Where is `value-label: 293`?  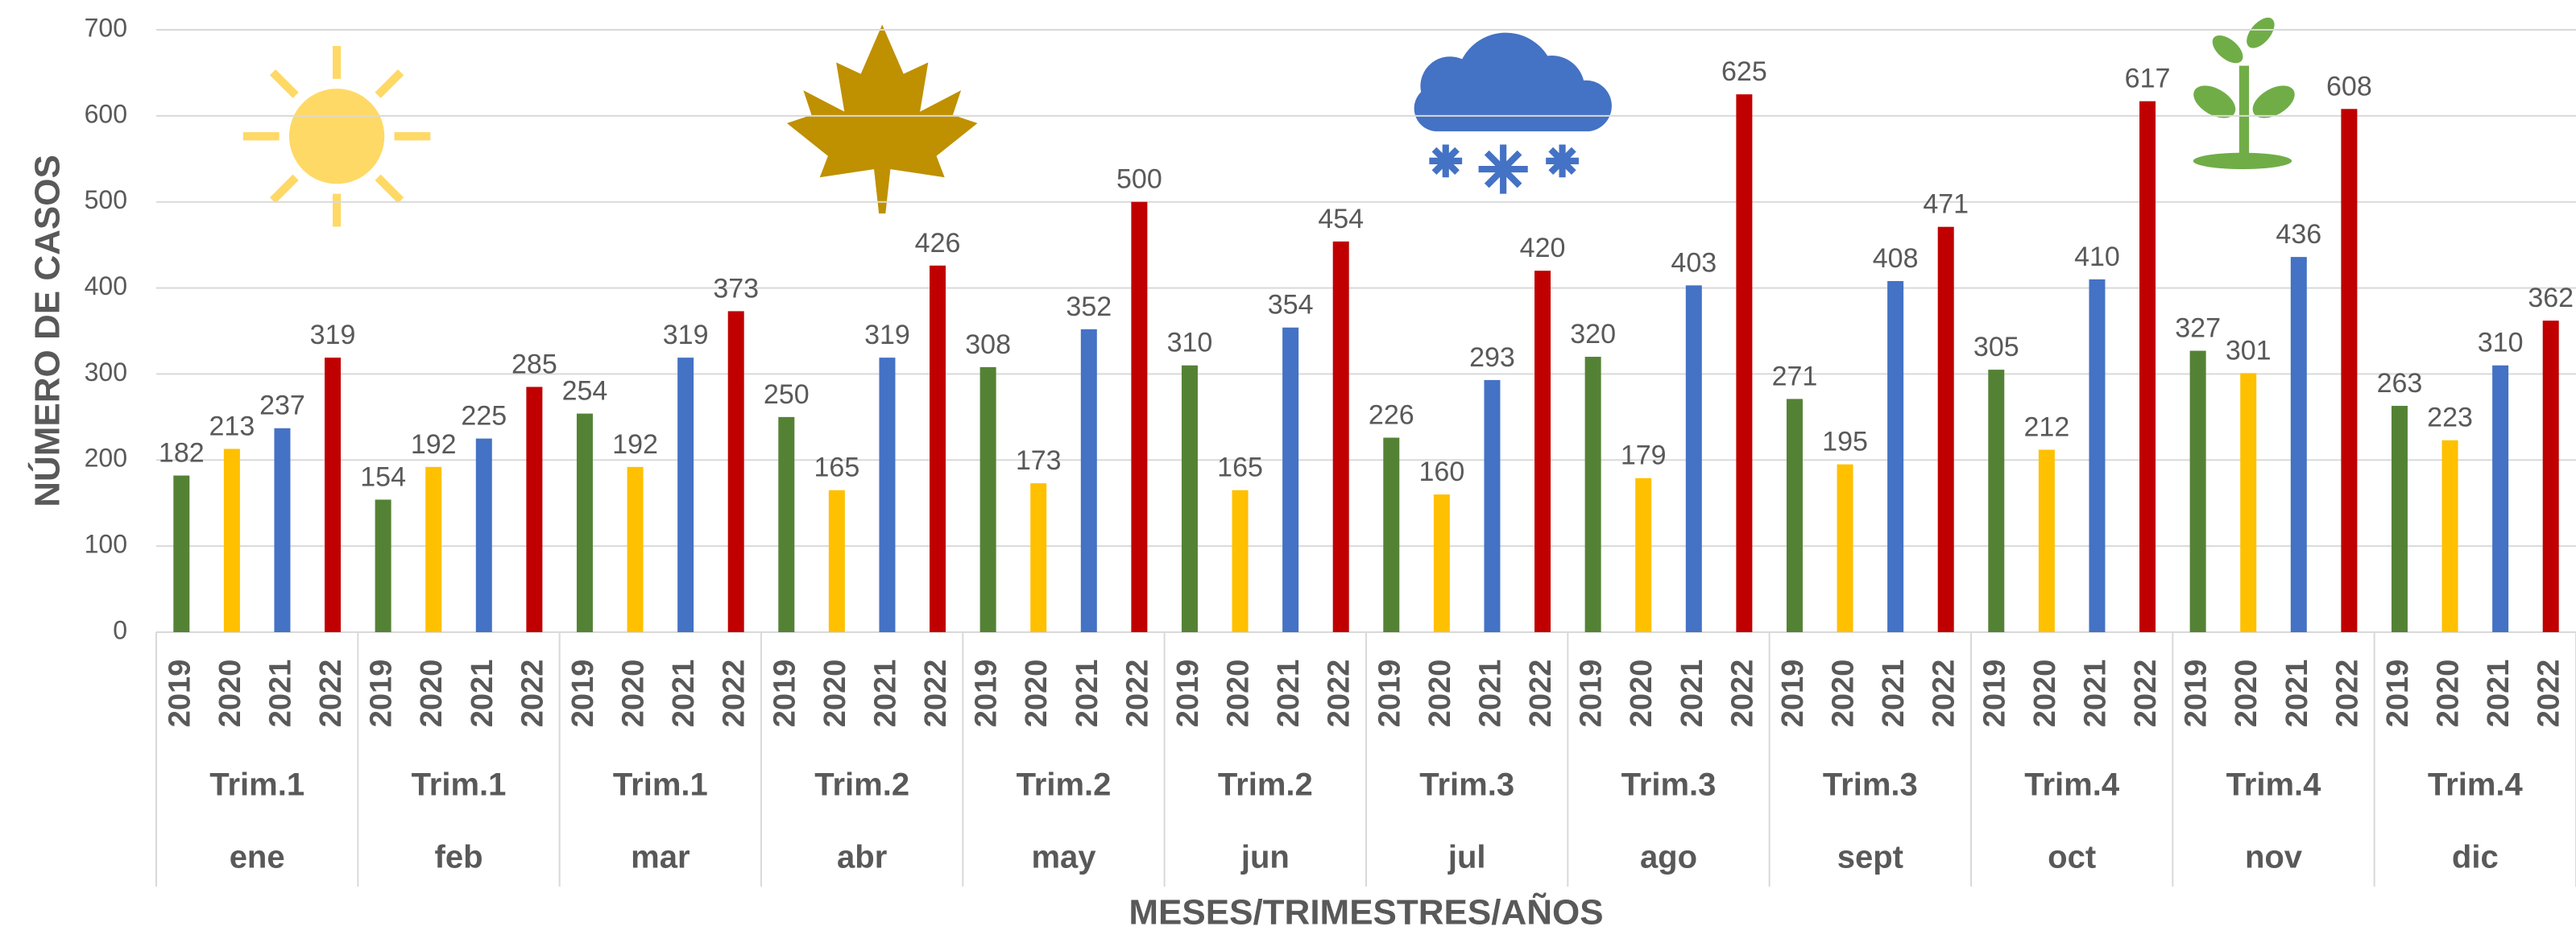
value-label: 293 is located at coordinates (1492, 358).